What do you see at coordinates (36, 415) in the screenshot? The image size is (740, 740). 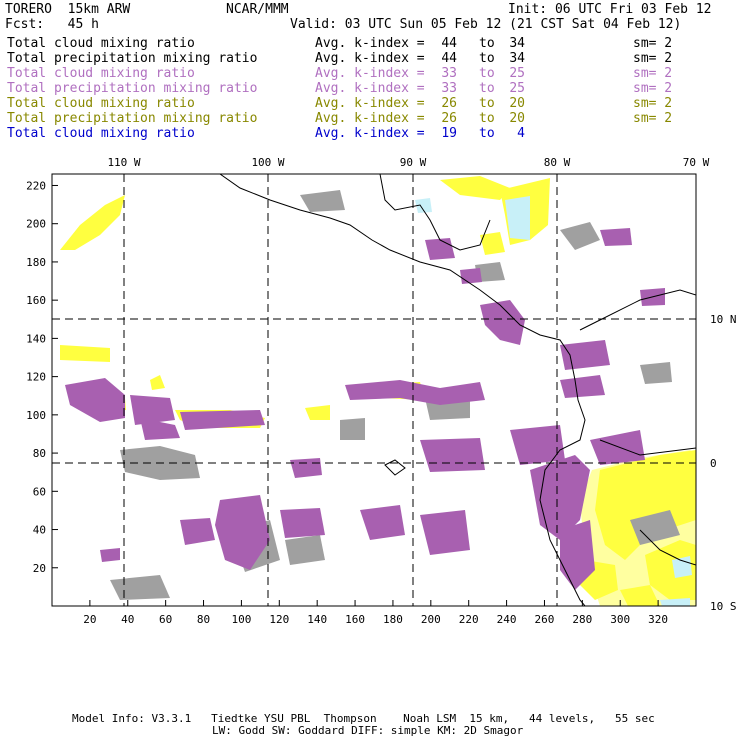 I see `y-tick-label: 100` at bounding box center [36, 415].